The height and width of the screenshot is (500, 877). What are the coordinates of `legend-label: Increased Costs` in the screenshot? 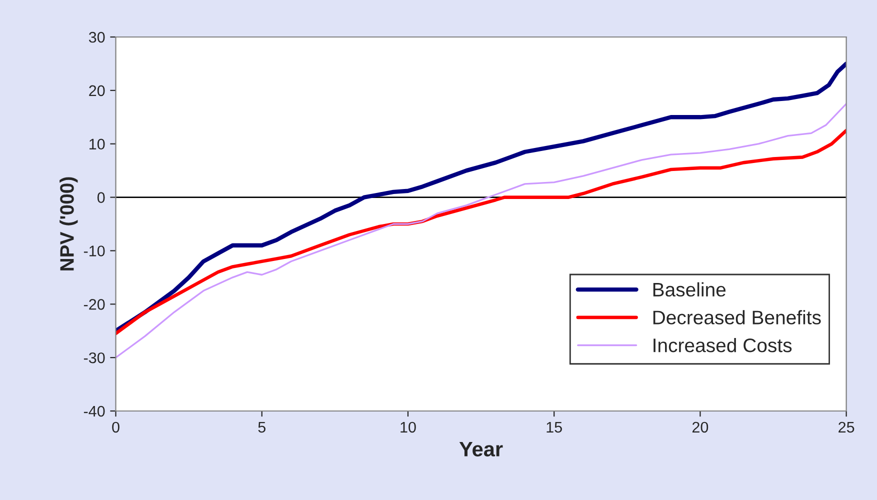 It's located at (723, 345).